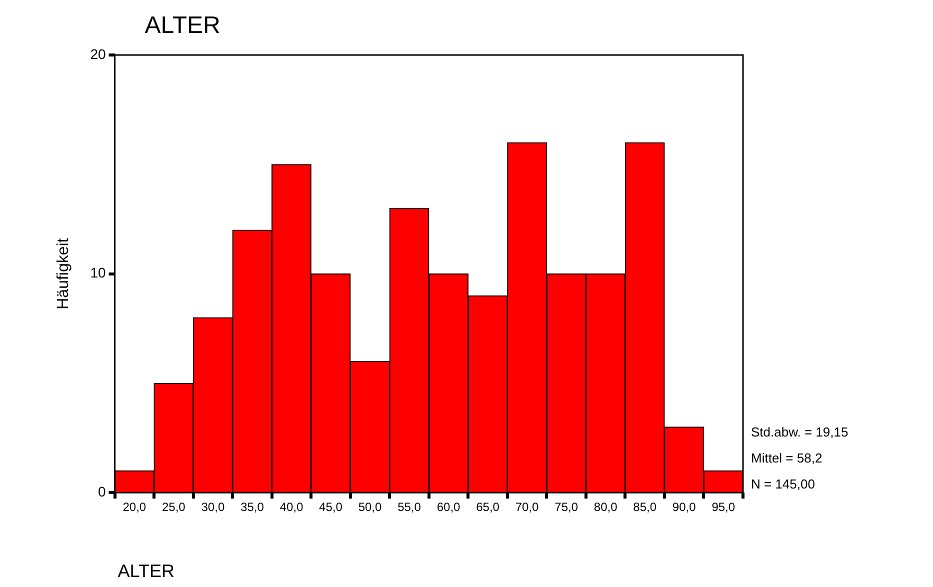  What do you see at coordinates (606, 507) in the screenshot?
I see `x-tick-label: 80,0` at bounding box center [606, 507].